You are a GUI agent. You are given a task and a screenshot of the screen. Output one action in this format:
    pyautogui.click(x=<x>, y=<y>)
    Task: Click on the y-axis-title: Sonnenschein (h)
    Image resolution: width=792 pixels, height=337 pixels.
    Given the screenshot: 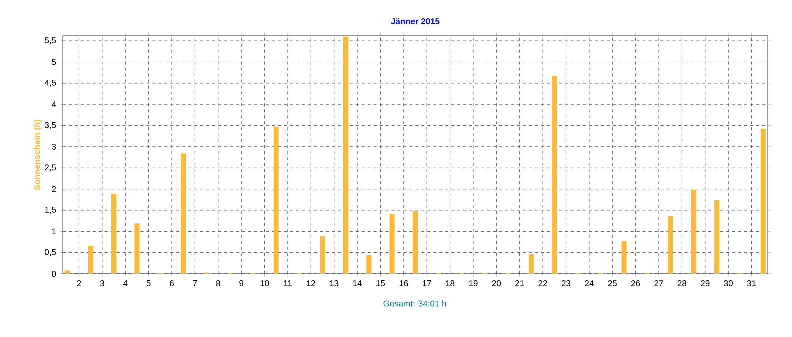 What is the action you would take?
    pyautogui.click(x=38, y=155)
    